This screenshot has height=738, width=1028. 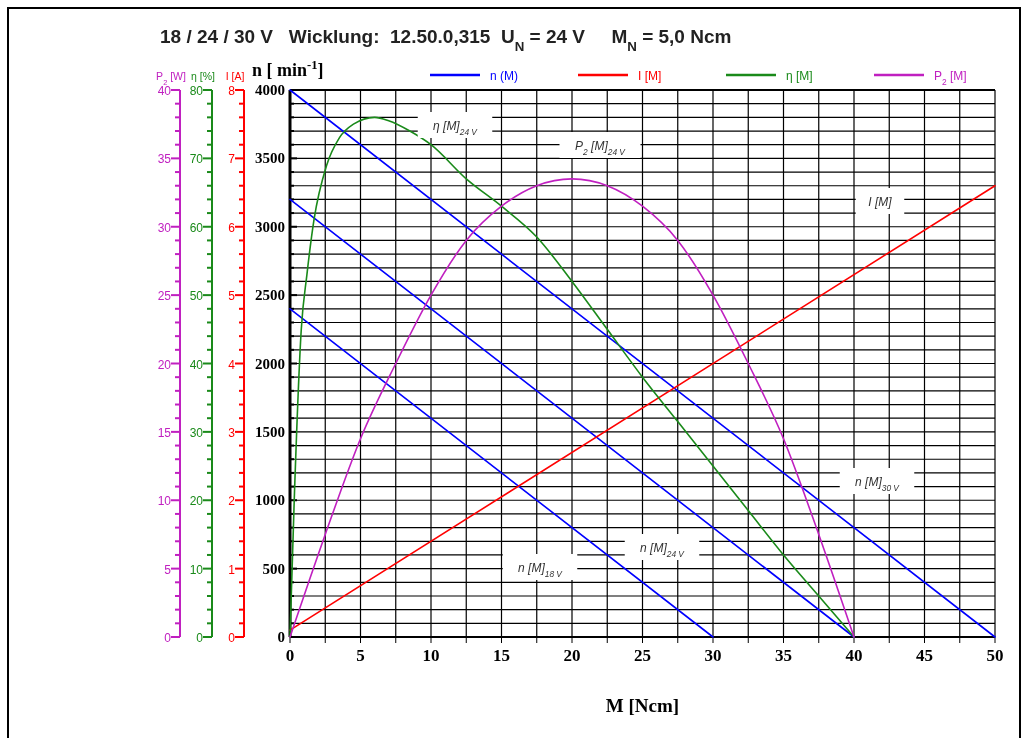 I want to click on y-tick-label: 3500, so click(x=270, y=158).